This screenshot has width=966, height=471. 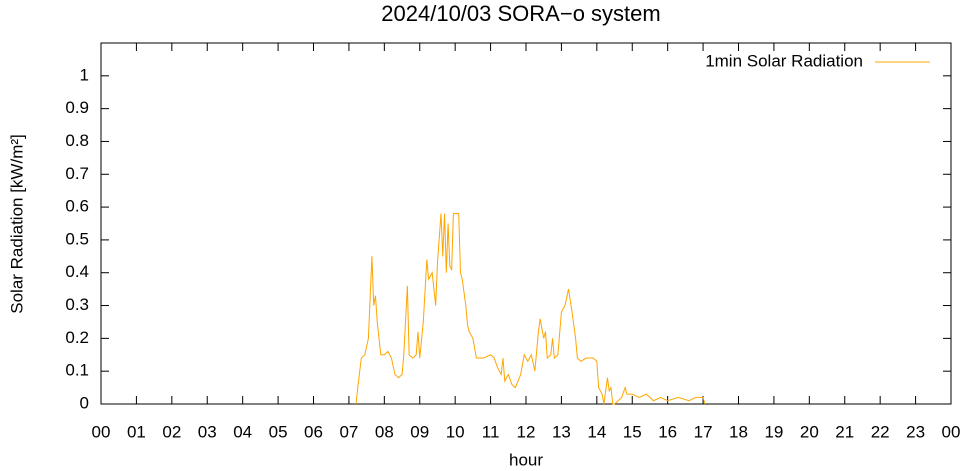 What do you see at coordinates (784, 60) in the screenshot?
I see `legend-label: 1min Solar Radiation` at bounding box center [784, 60].